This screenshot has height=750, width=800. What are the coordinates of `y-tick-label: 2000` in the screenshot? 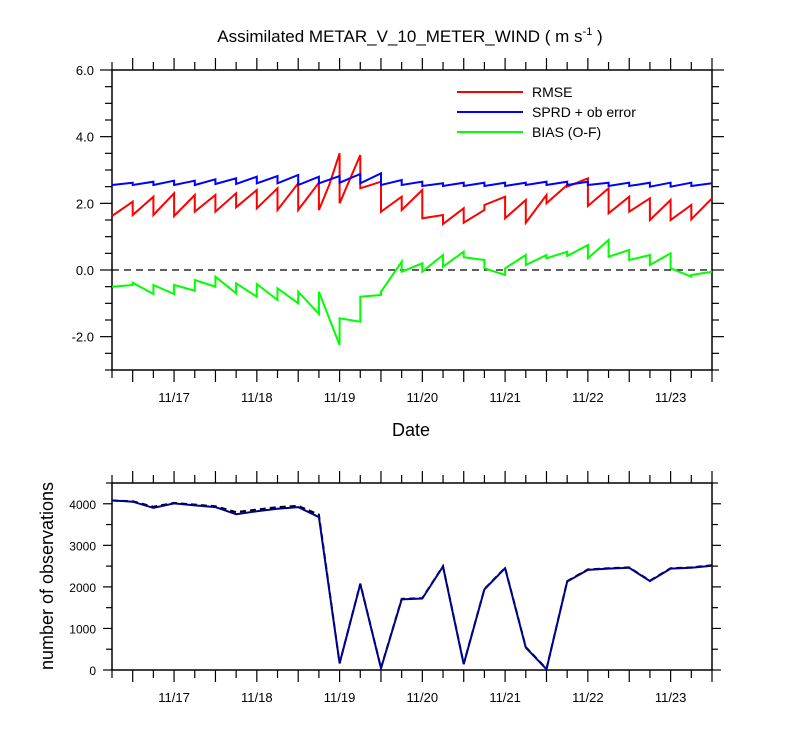 It's located at (82, 588).